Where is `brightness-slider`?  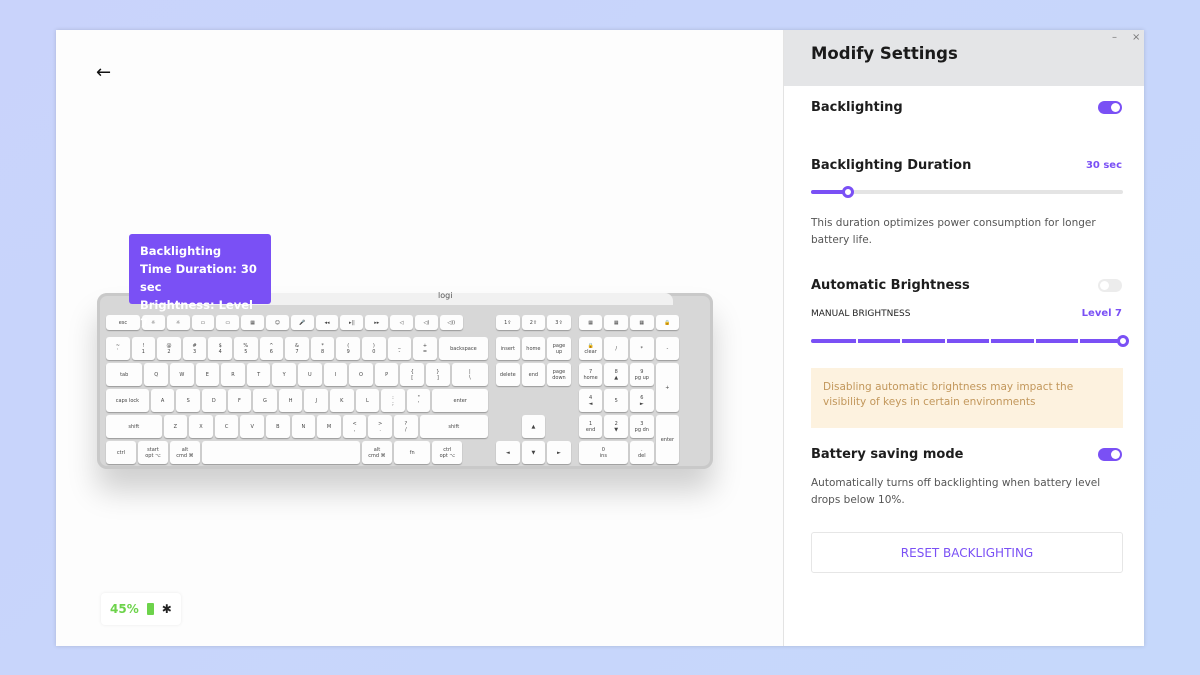
brightness-slider is located at coordinates (970, 341).